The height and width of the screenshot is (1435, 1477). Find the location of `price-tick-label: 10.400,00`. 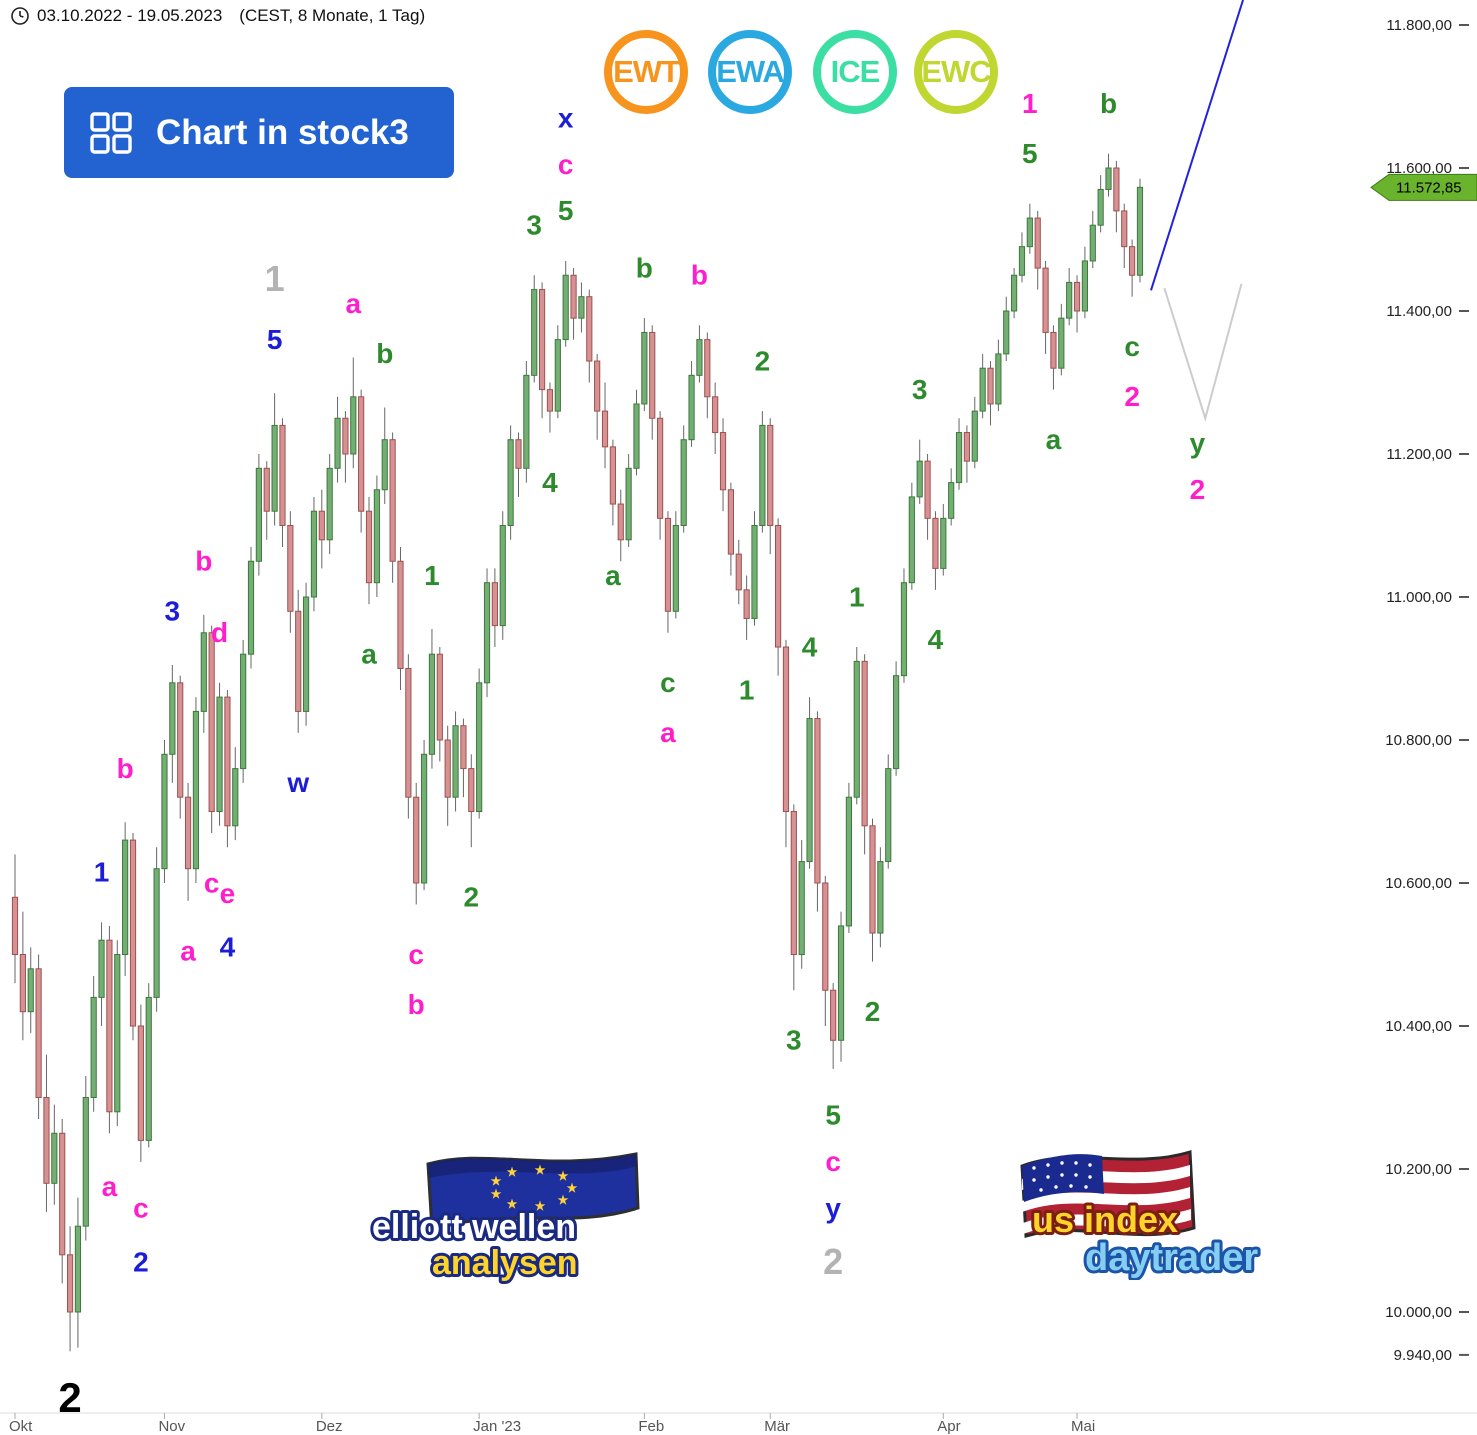

price-tick-label: 10.400,00 is located at coordinates (1418, 1026).